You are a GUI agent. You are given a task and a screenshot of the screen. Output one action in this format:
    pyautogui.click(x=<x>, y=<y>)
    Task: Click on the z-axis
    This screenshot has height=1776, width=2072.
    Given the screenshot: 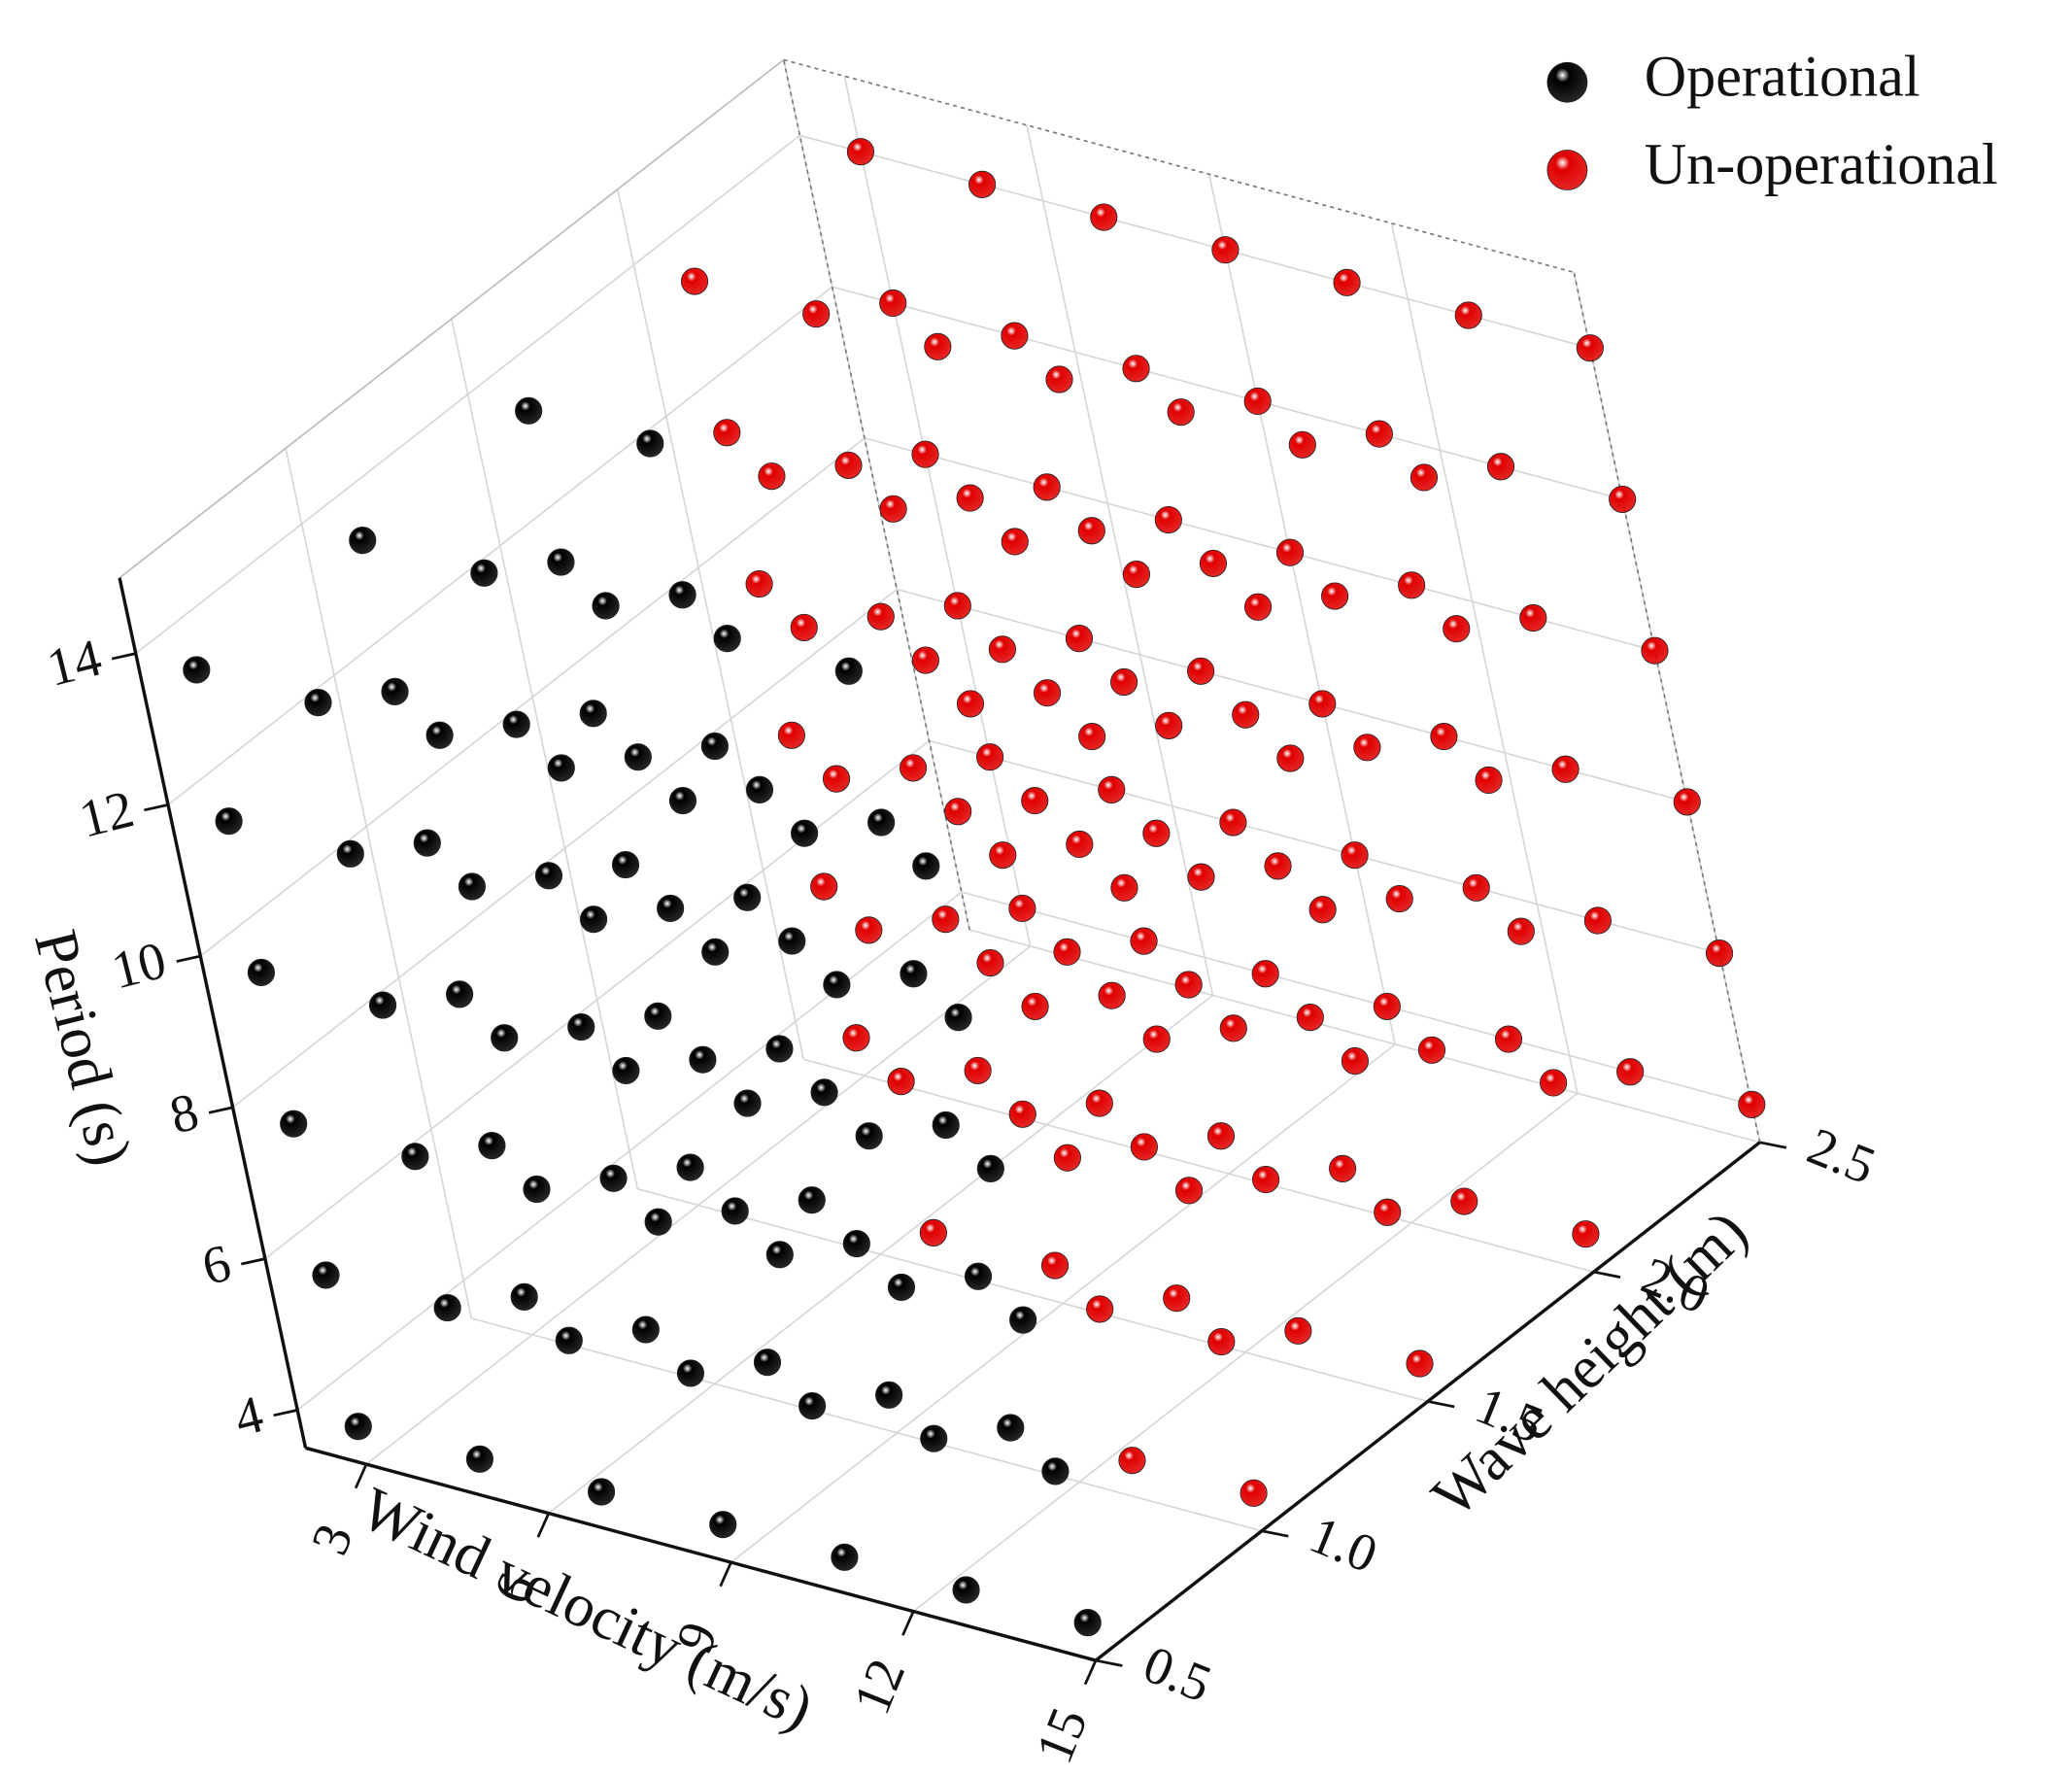 What is the action you would take?
    pyautogui.click(x=213, y=1013)
    